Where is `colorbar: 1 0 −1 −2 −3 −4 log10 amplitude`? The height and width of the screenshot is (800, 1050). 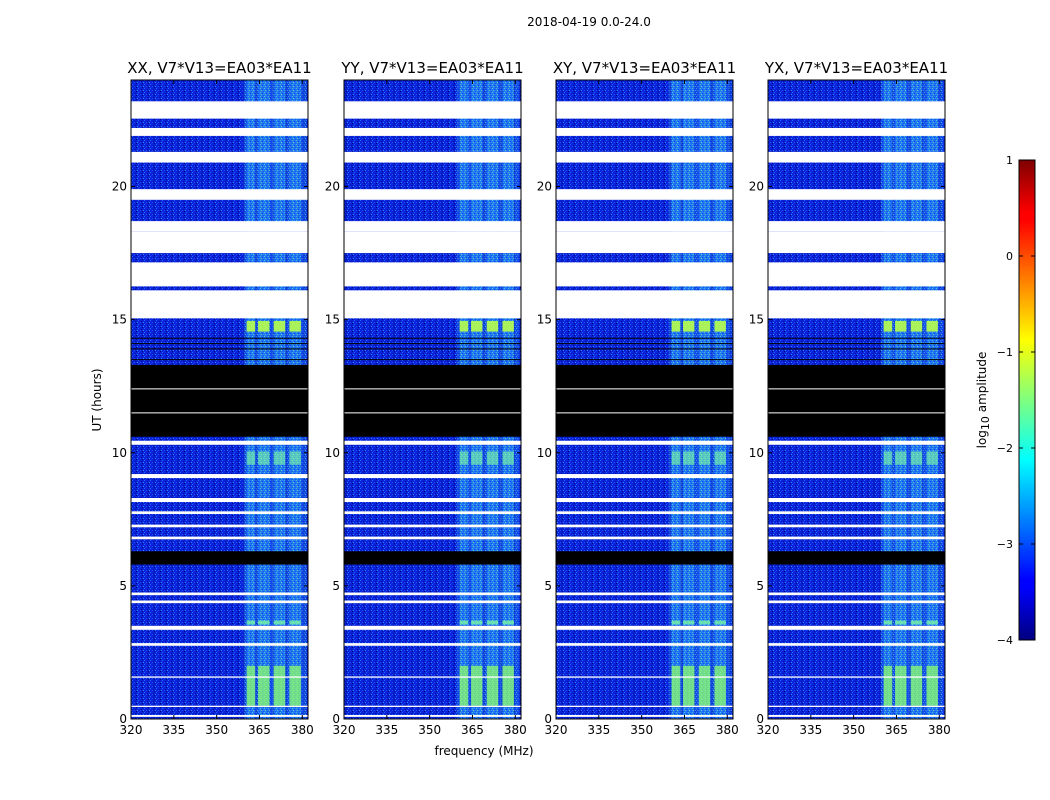
colorbar: 1 0 −1 −2 −3 −4 log10 amplitude is located at coordinates (1005, 400).